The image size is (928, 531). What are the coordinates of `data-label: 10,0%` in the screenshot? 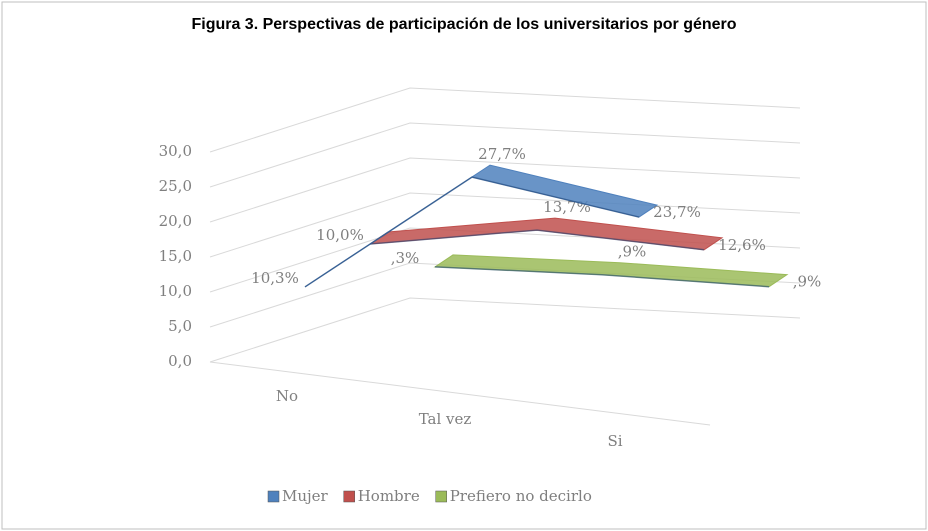 It's located at (340, 235).